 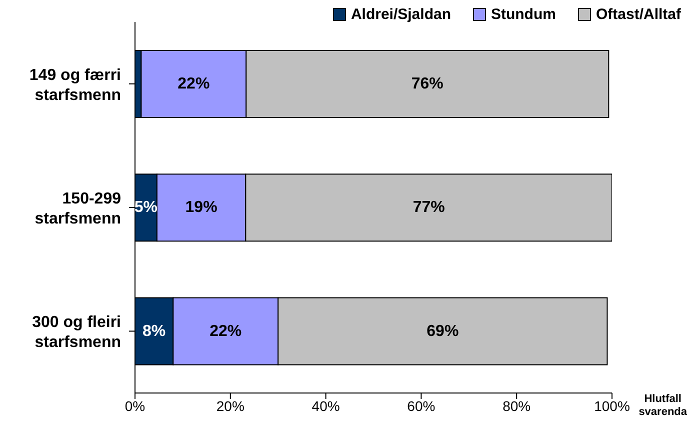 I want to click on y-tick-label: 300 og fleiri starfsmenn, so click(x=76, y=333).